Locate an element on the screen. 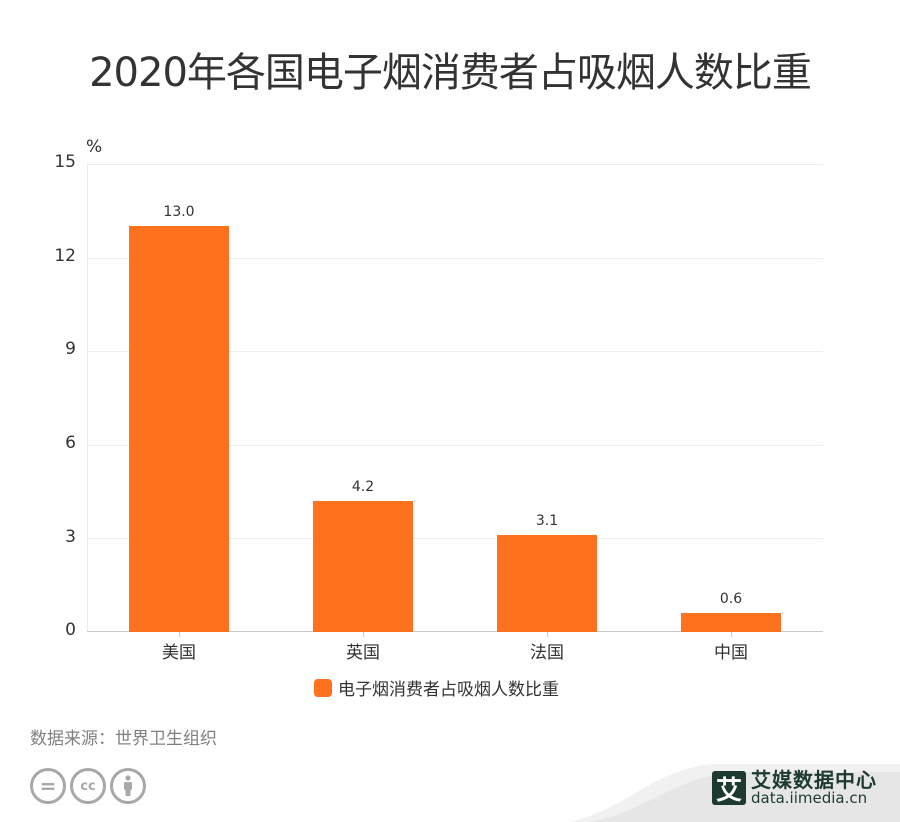 The width and height of the screenshot is (900, 822). y-tick-3: 3 is located at coordinates (70, 537).